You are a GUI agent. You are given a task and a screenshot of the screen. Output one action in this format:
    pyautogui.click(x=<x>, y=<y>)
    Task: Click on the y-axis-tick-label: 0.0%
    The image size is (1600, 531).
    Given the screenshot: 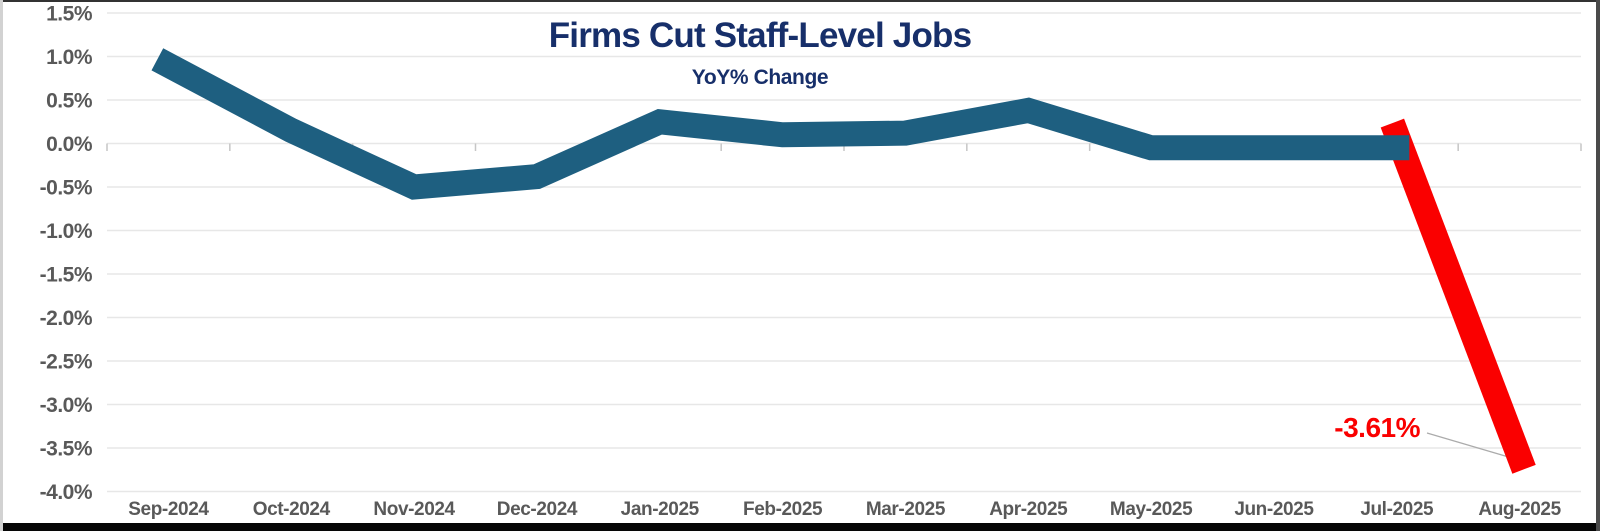 What is the action you would take?
    pyautogui.click(x=69, y=144)
    